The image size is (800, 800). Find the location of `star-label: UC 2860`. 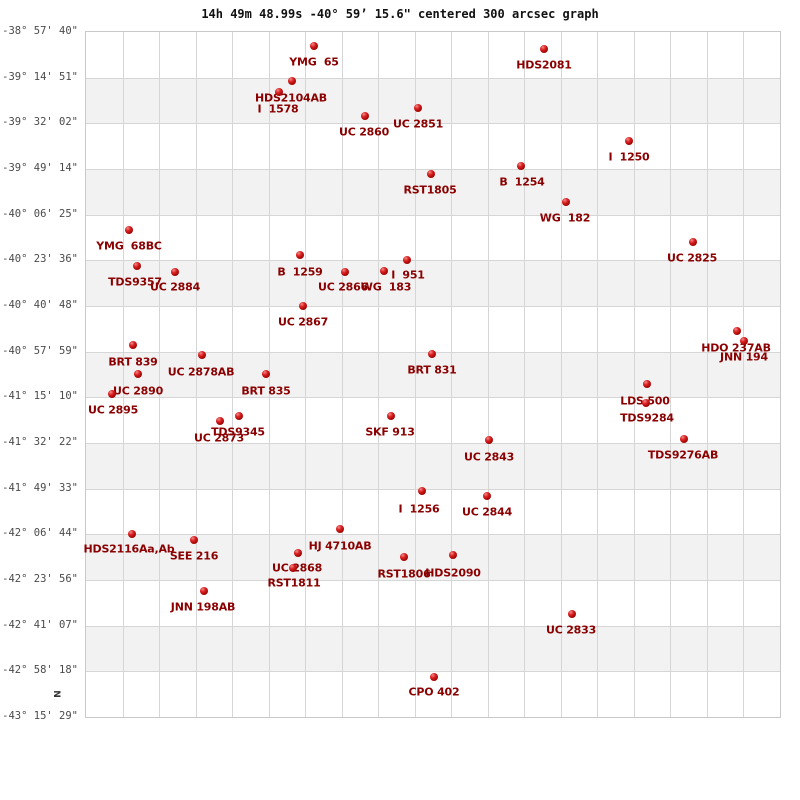

star-label: UC 2860 is located at coordinates (364, 132).